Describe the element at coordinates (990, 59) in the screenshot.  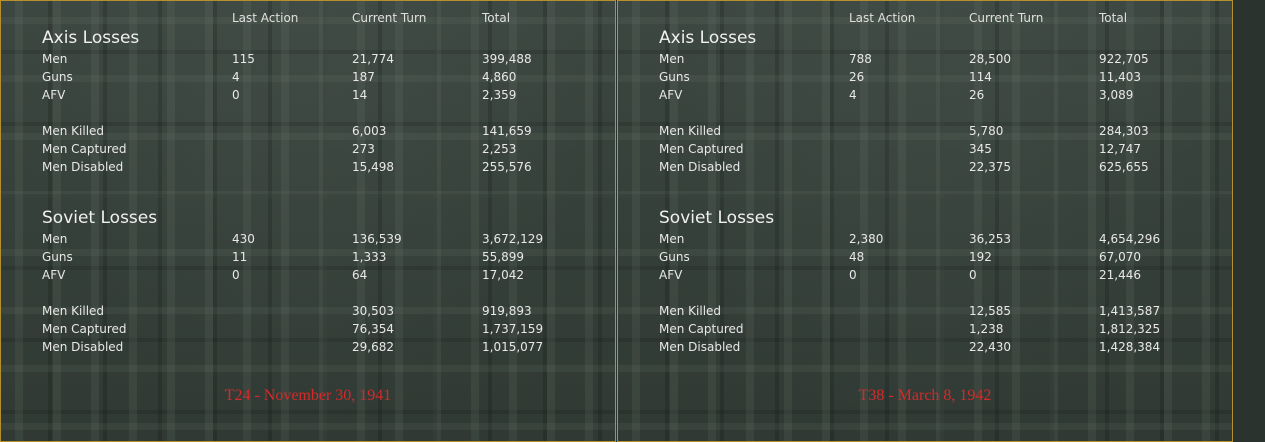
I see `current-turn-value: 28,500` at that location.